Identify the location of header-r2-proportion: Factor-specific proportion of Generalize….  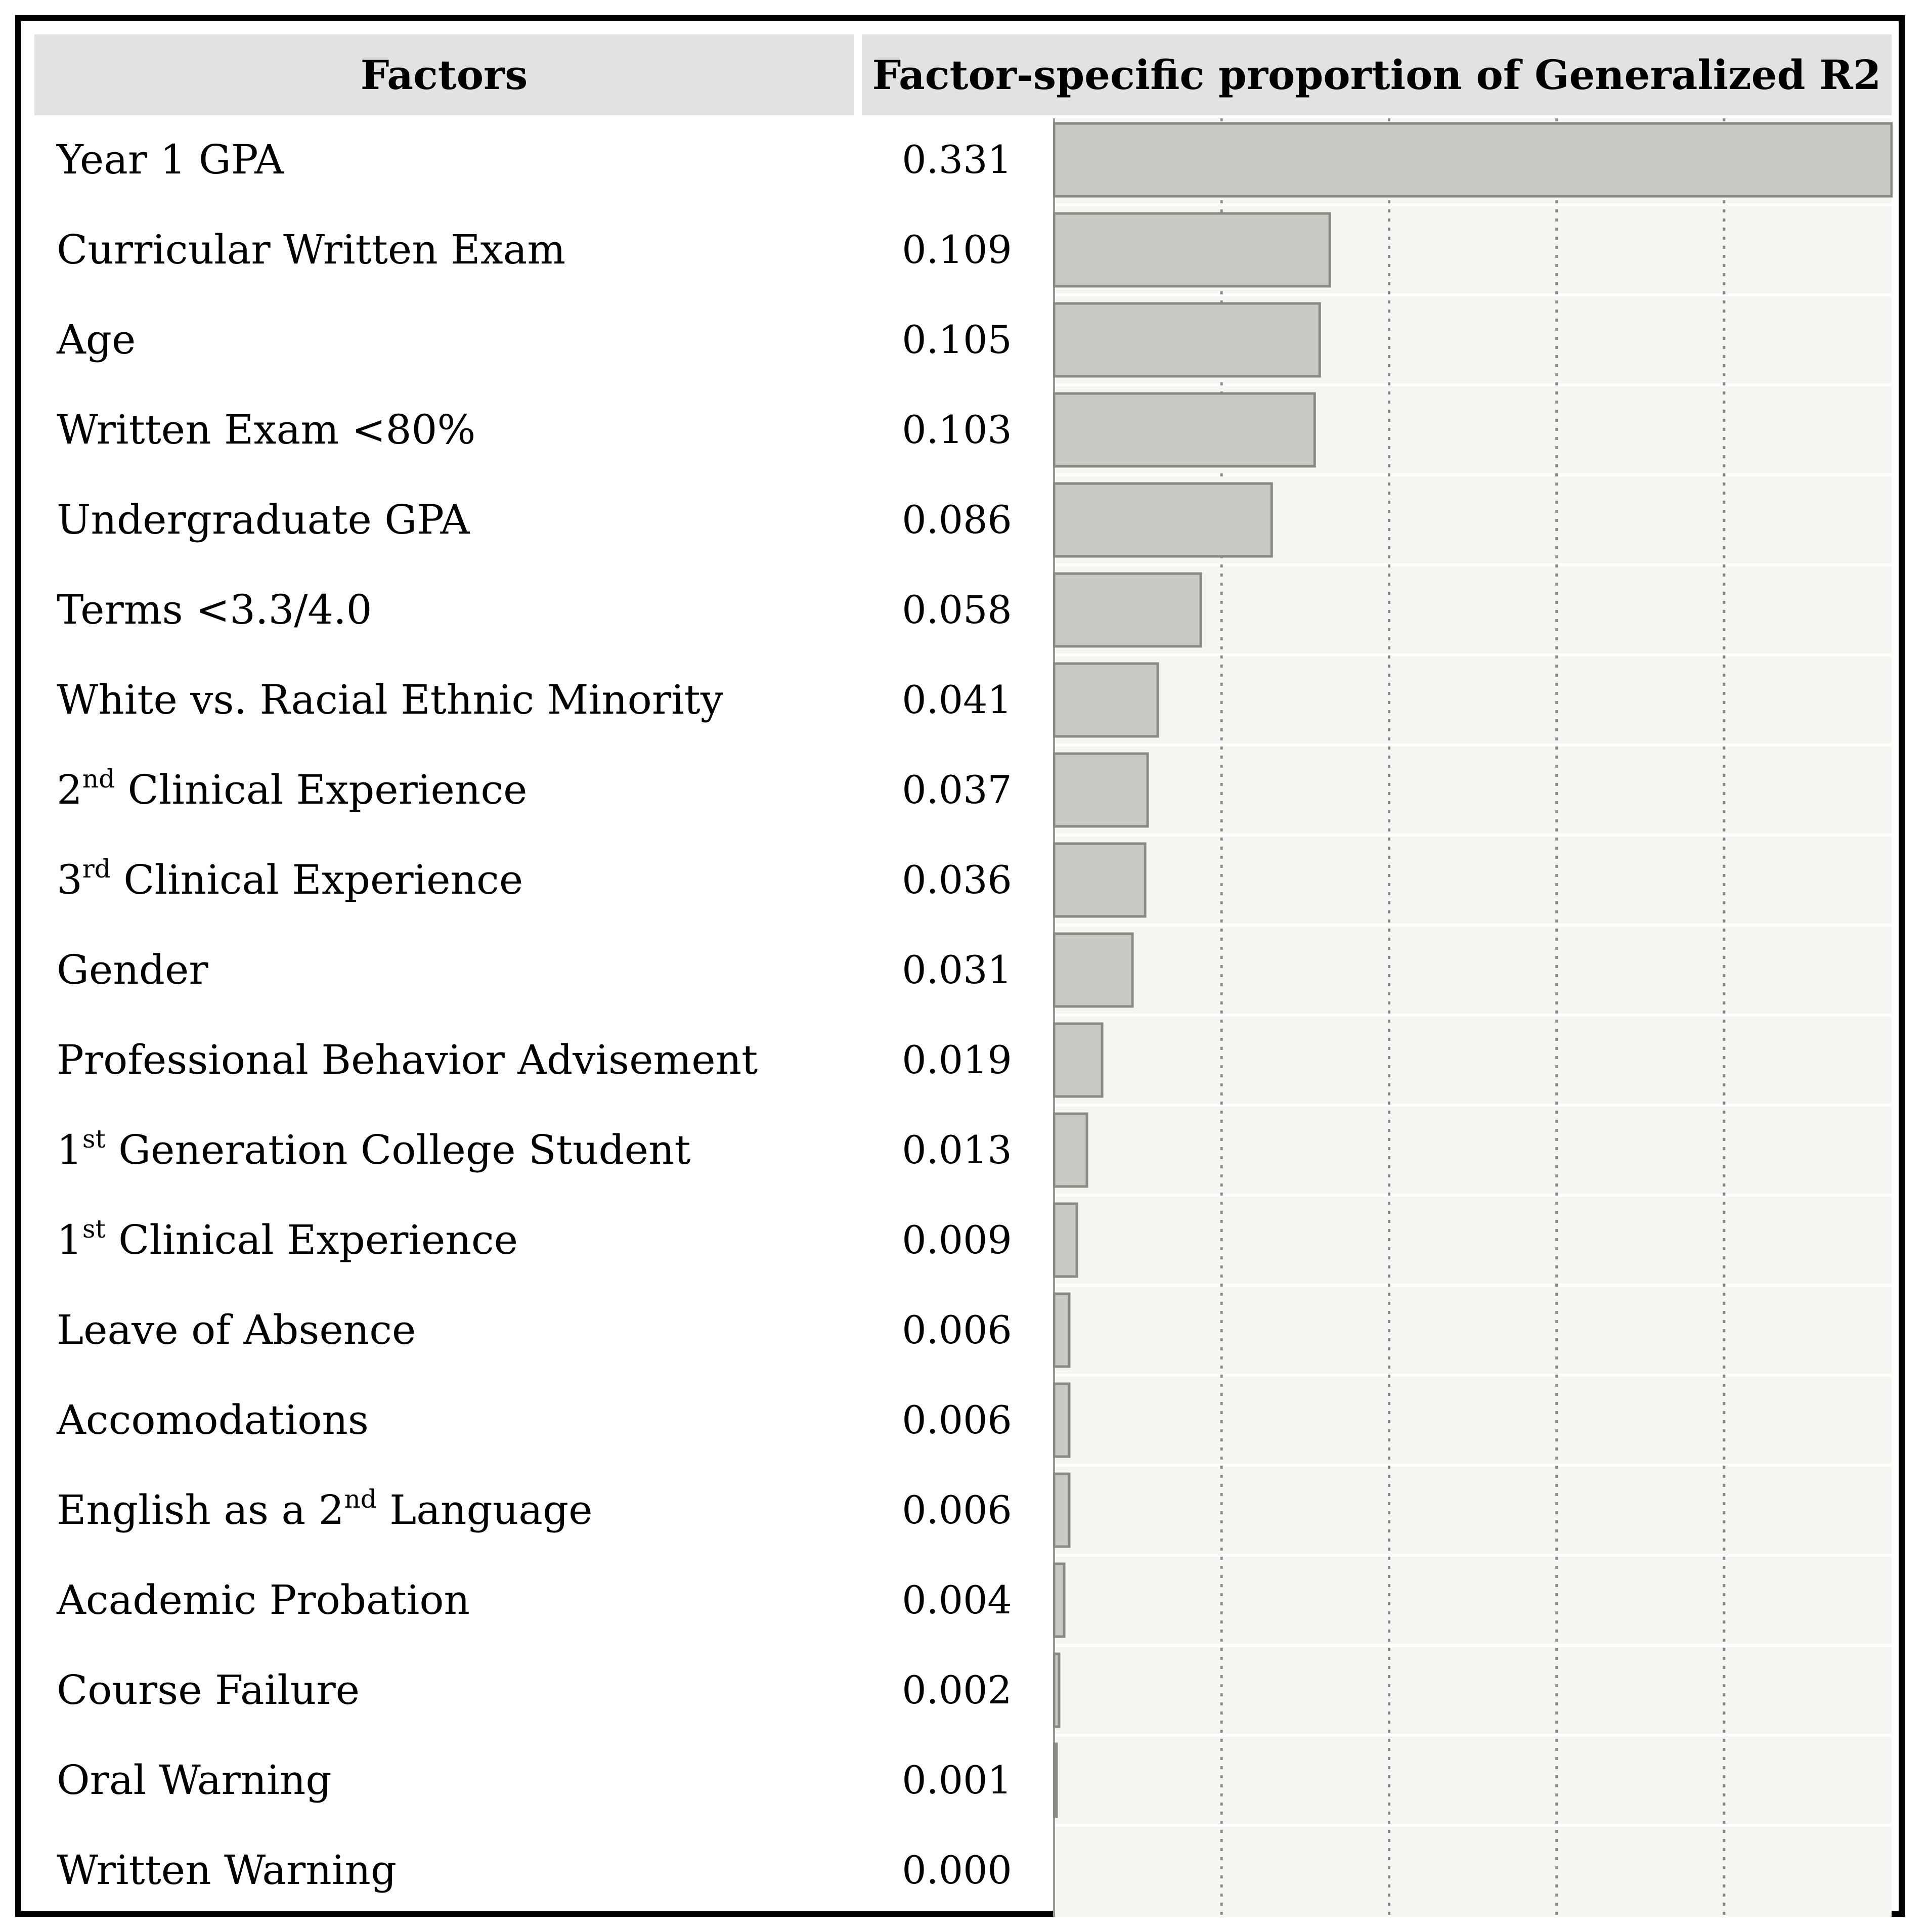
(1377, 74).